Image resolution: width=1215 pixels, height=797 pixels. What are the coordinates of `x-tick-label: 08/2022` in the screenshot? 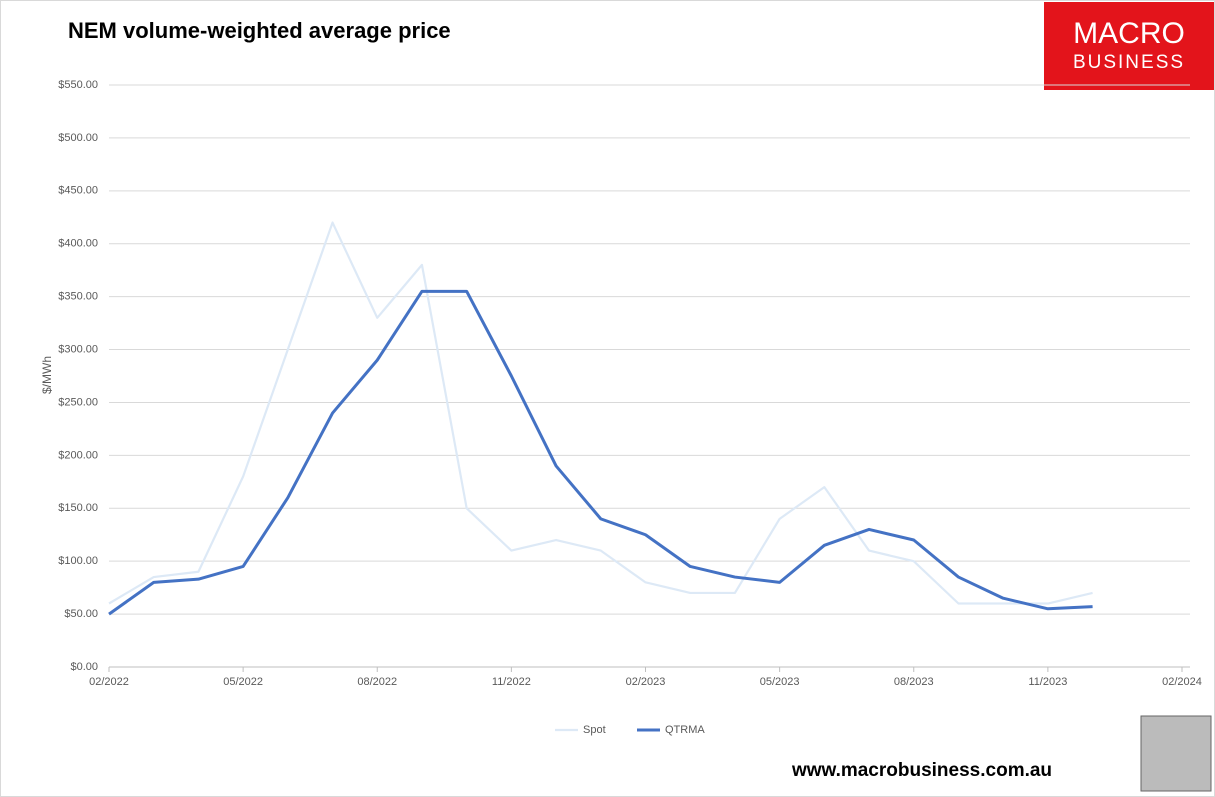 It's located at (377, 682).